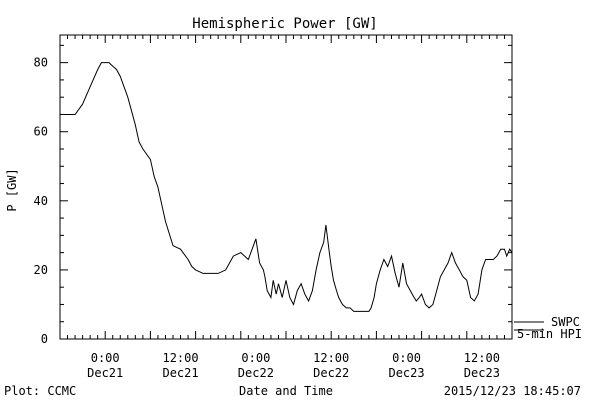  Describe the element at coordinates (41, 63) in the screenshot. I see `y-tick-label: 80` at that location.